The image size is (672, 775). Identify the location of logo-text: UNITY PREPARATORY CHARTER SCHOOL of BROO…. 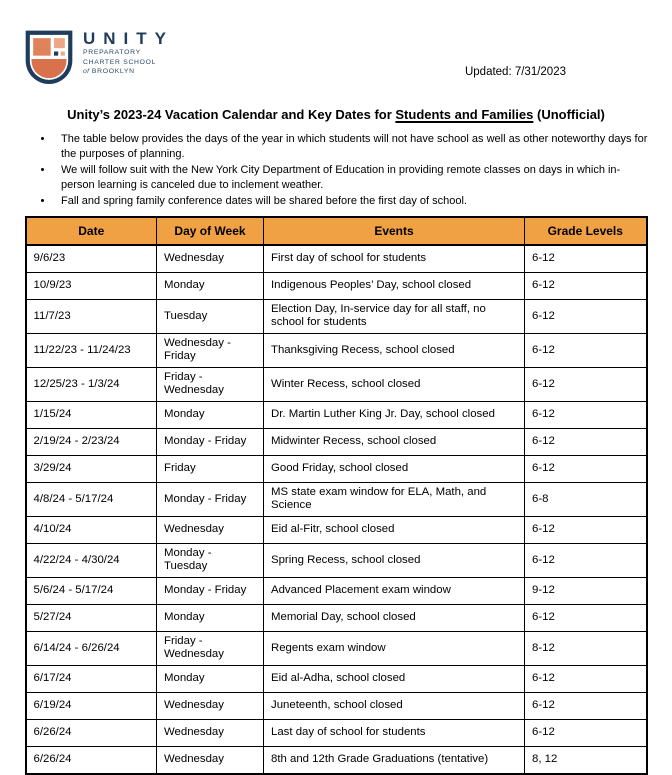
(128, 52).